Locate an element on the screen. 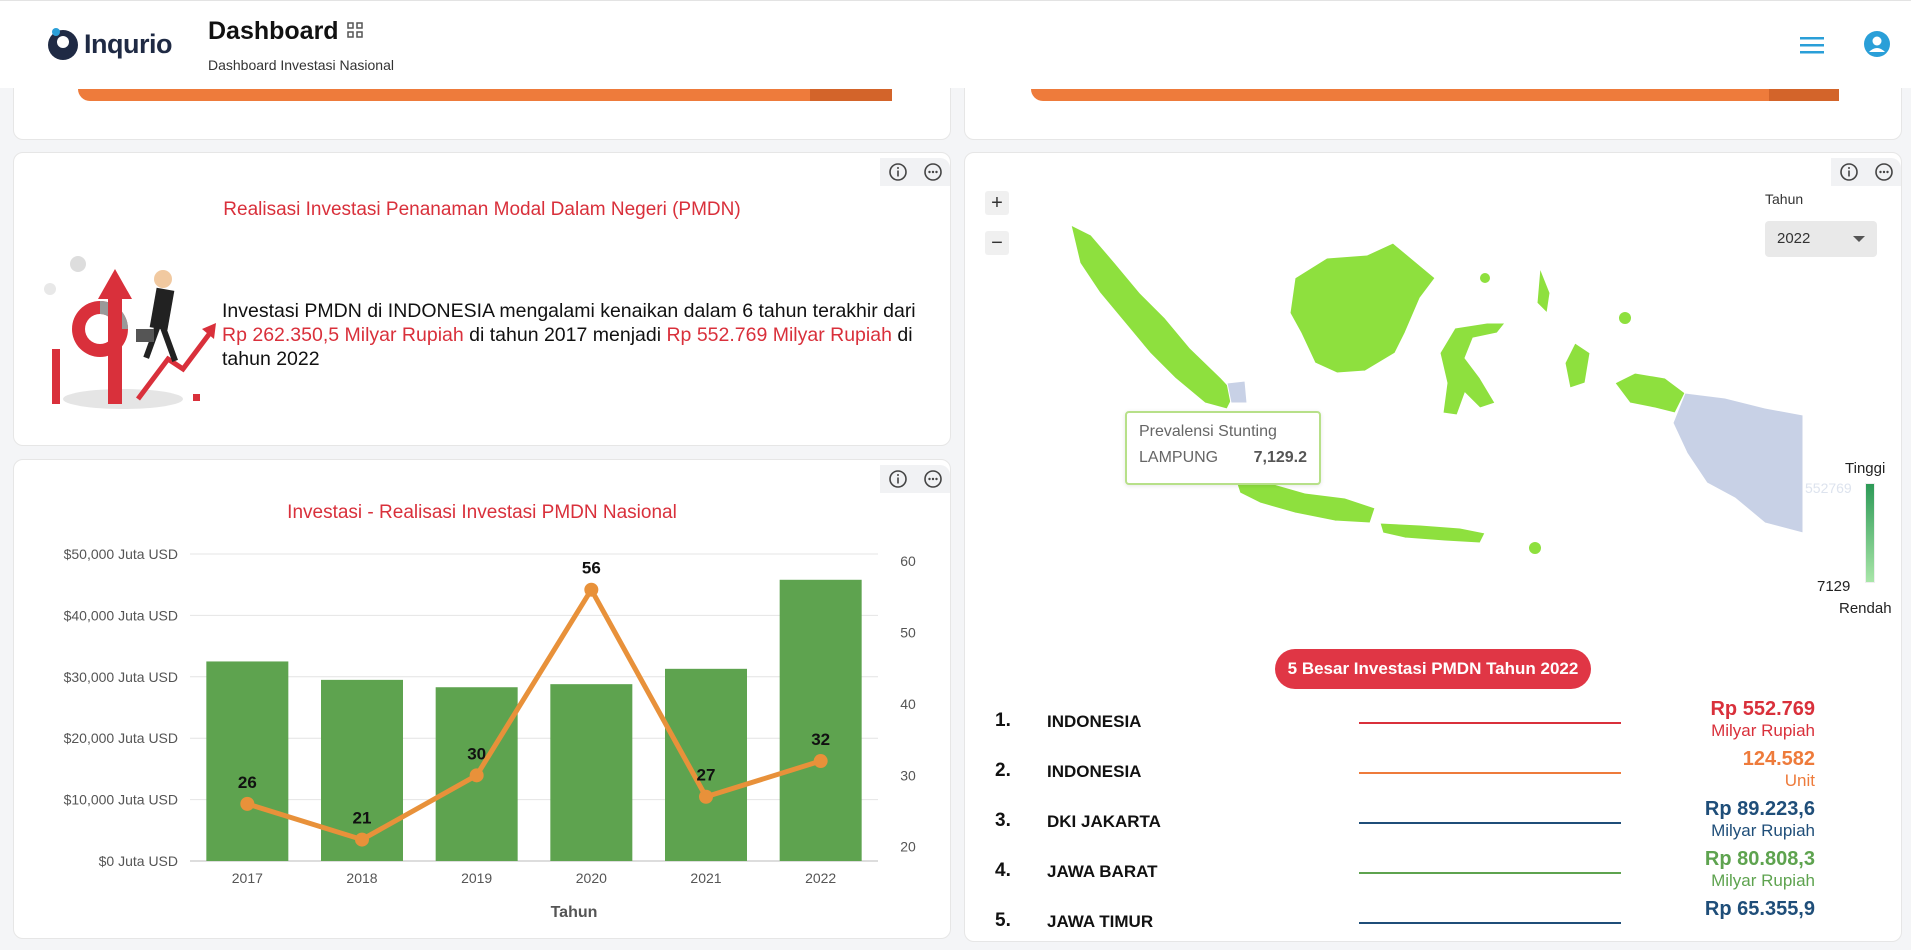 The image size is (1911, 950). rank-number: 1. is located at coordinates (1003, 720).